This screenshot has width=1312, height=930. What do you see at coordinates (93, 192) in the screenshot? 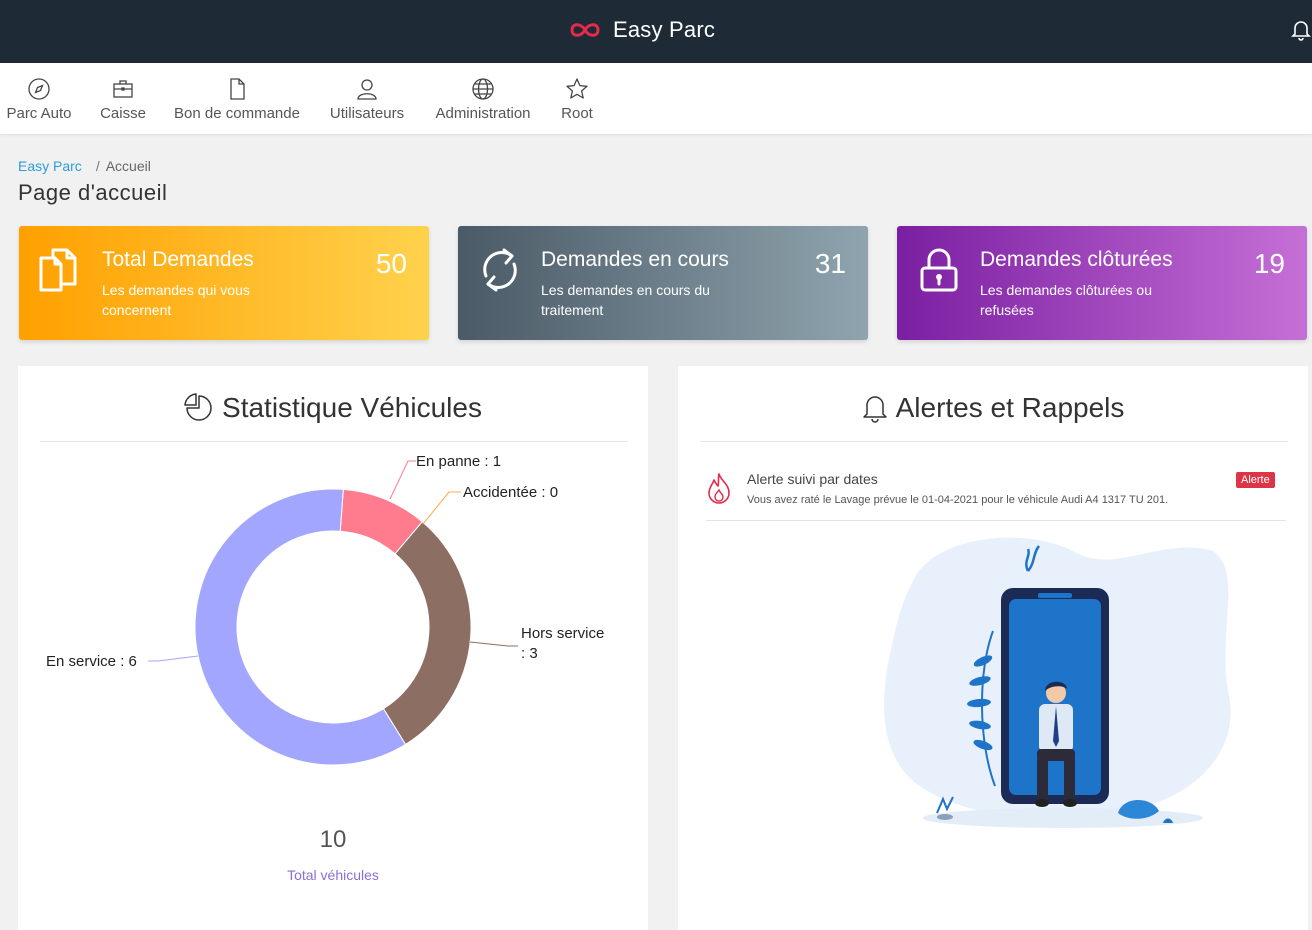
I see `page-title: Page d'accueil` at bounding box center [93, 192].